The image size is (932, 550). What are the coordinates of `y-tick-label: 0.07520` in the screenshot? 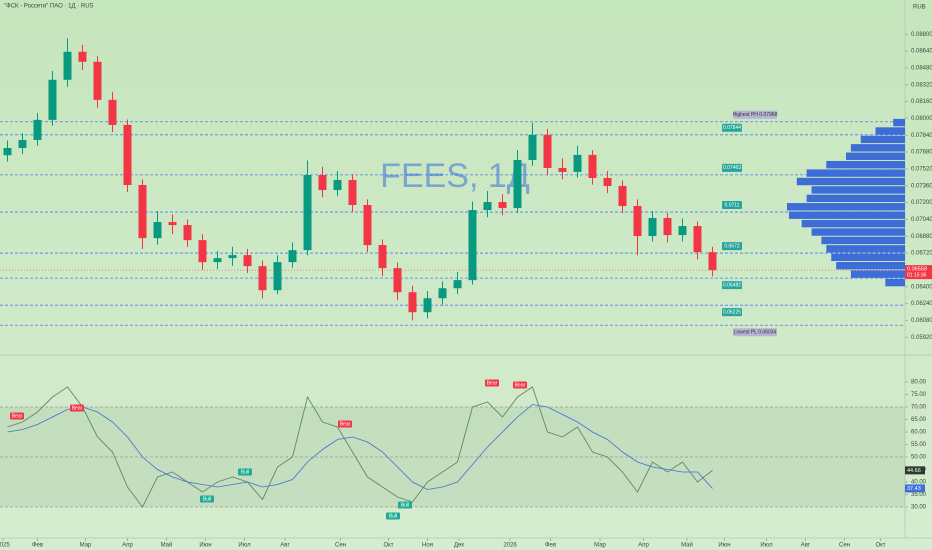 It's located at (921, 169).